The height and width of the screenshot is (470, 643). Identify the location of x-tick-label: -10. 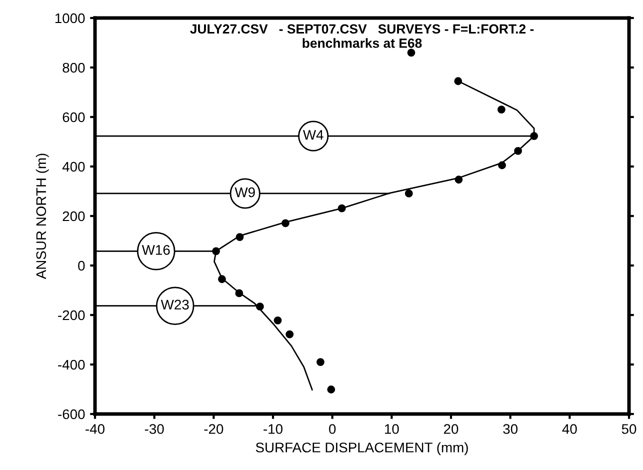
(273, 429).